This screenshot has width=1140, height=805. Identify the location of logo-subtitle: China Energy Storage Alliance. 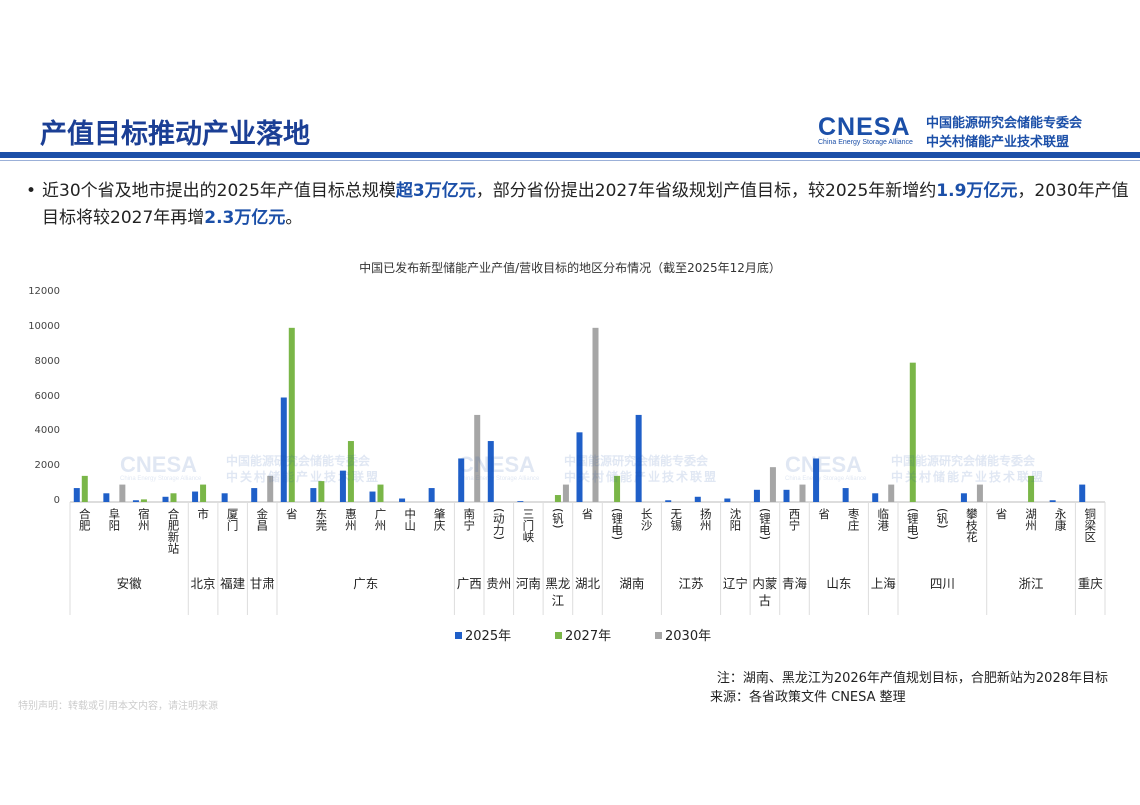
(865, 142).